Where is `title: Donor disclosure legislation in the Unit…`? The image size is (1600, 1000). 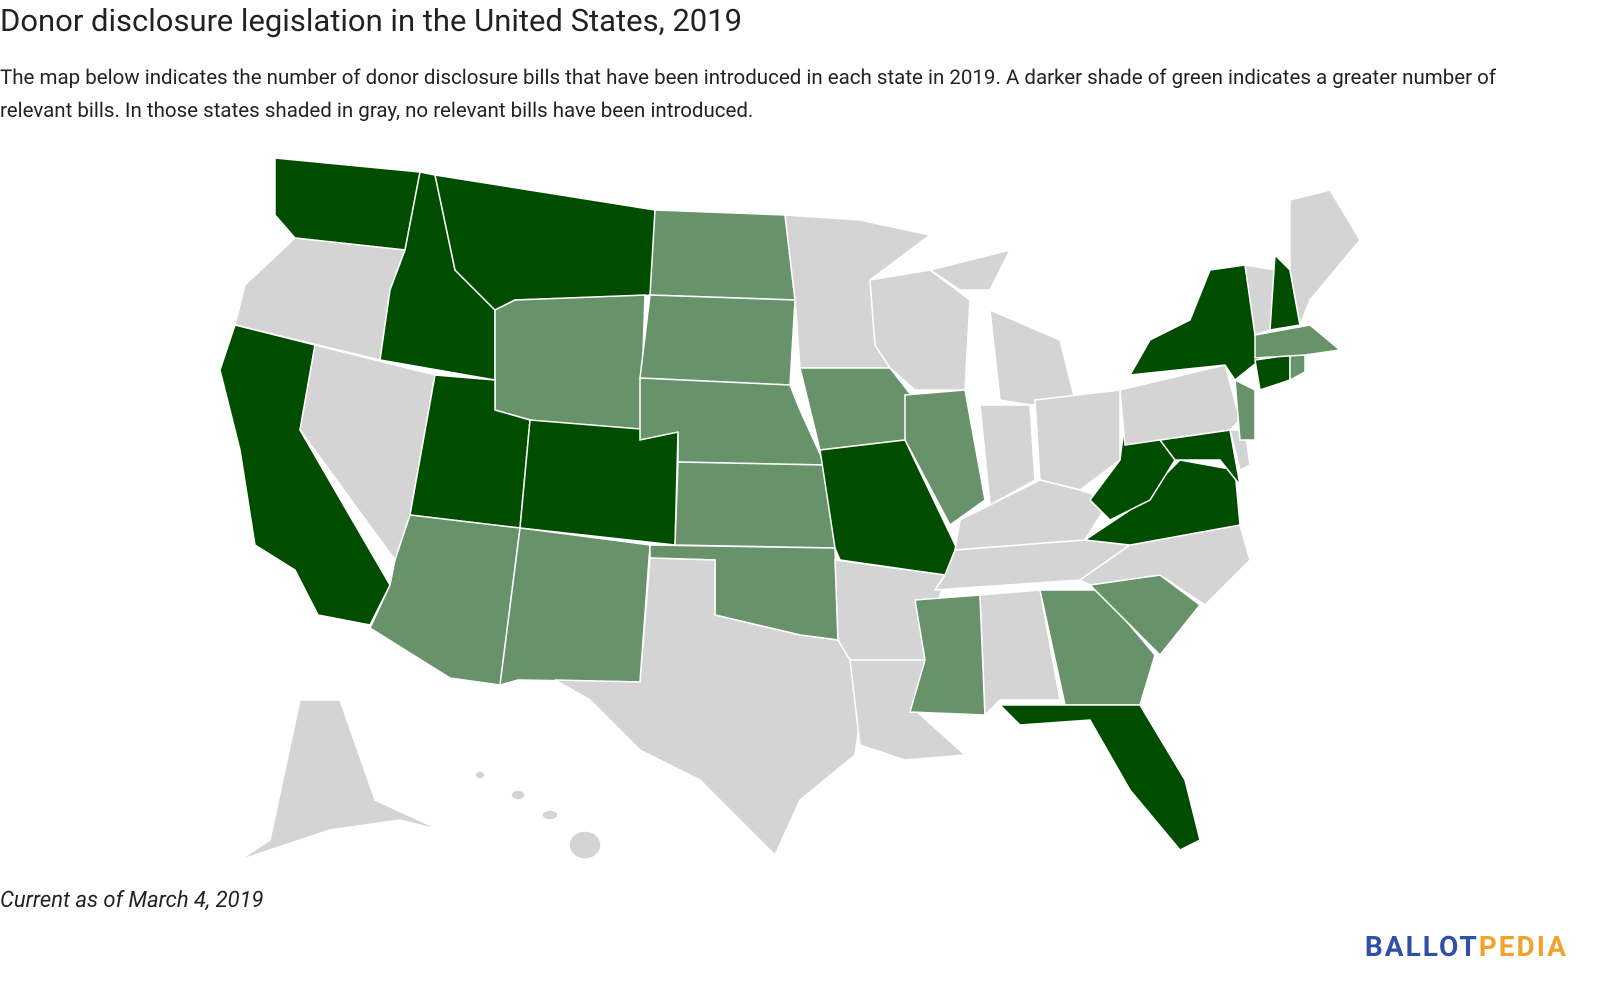 title: Donor disclosure legislation in the Unit… is located at coordinates (371, 20).